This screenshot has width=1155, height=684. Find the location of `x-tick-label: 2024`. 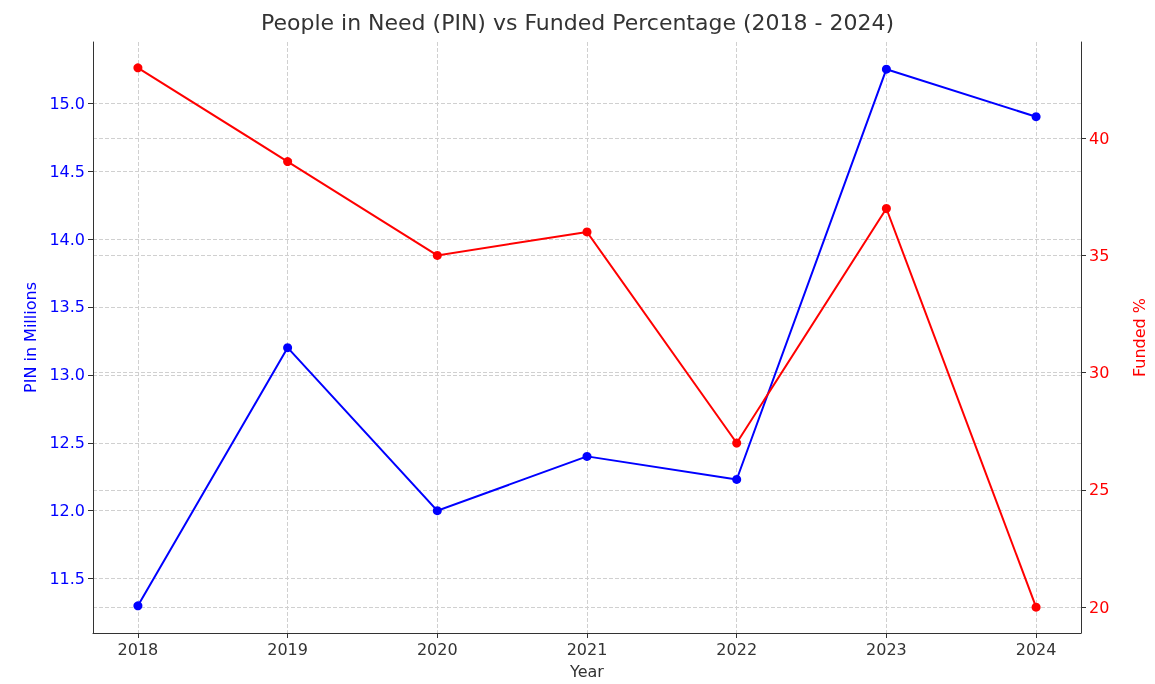

x-tick-label: 2024 is located at coordinates (1036, 649).